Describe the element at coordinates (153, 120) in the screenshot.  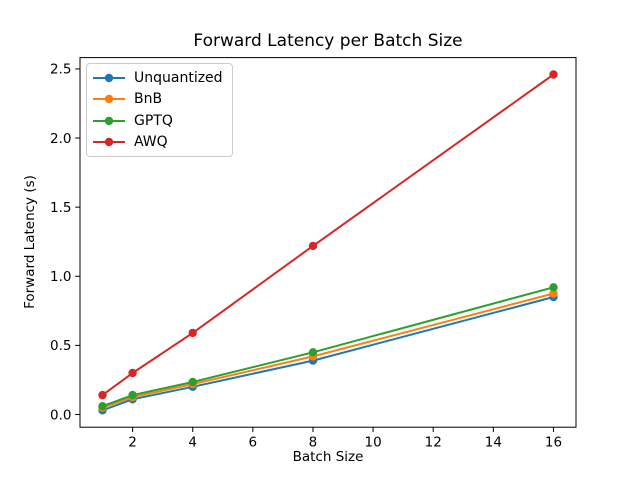
I see `legend-label: GPTQ` at that location.